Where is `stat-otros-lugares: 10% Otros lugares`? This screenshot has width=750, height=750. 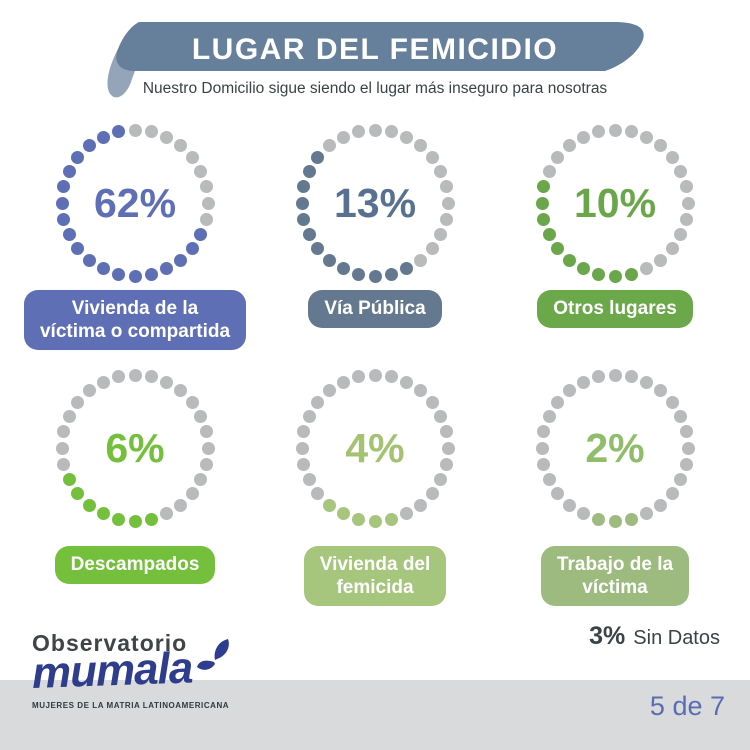 stat-otros-lugares: 10% Otros lugares is located at coordinates (615, 224).